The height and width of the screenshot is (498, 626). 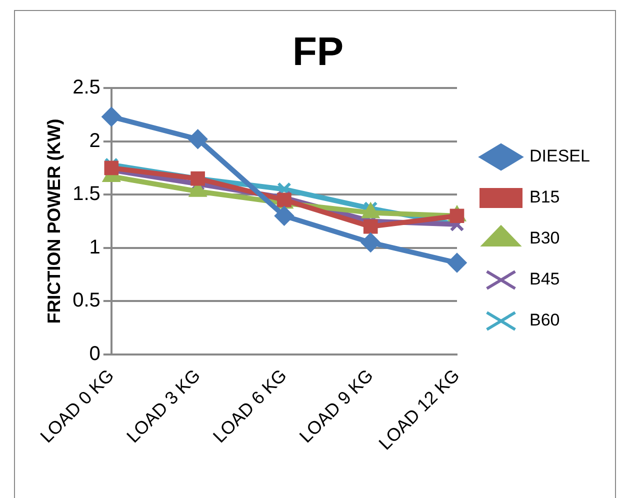 I want to click on legend-label: B30, so click(x=545, y=238).